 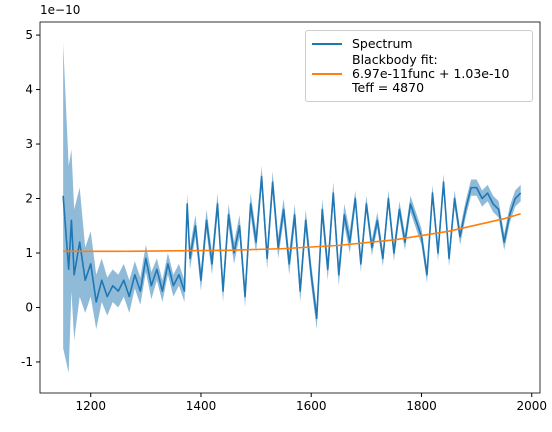 What do you see at coordinates (531, 406) in the screenshot?
I see `x-tick-label: 2000` at bounding box center [531, 406].